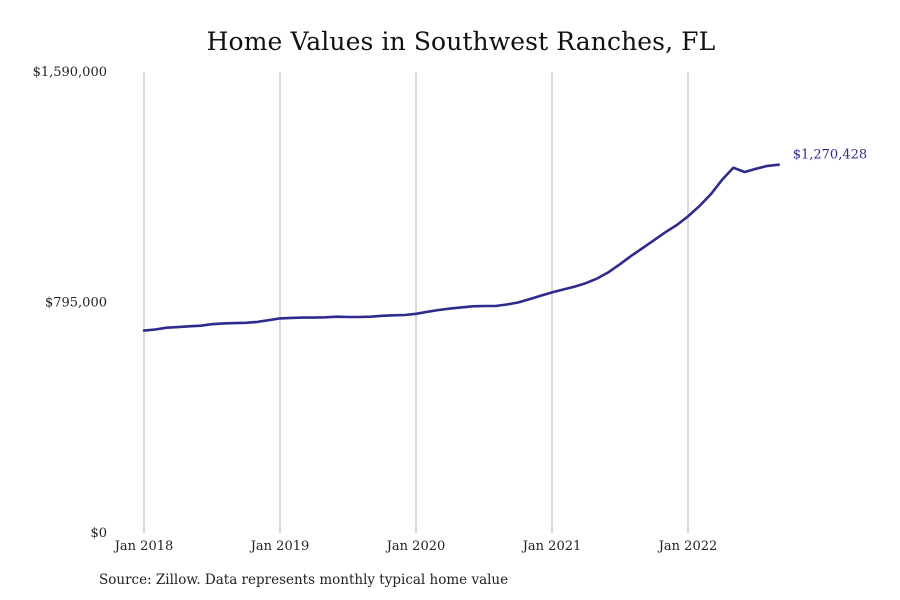  I want to click on x-tick-label: Jan 2020, so click(415, 546).